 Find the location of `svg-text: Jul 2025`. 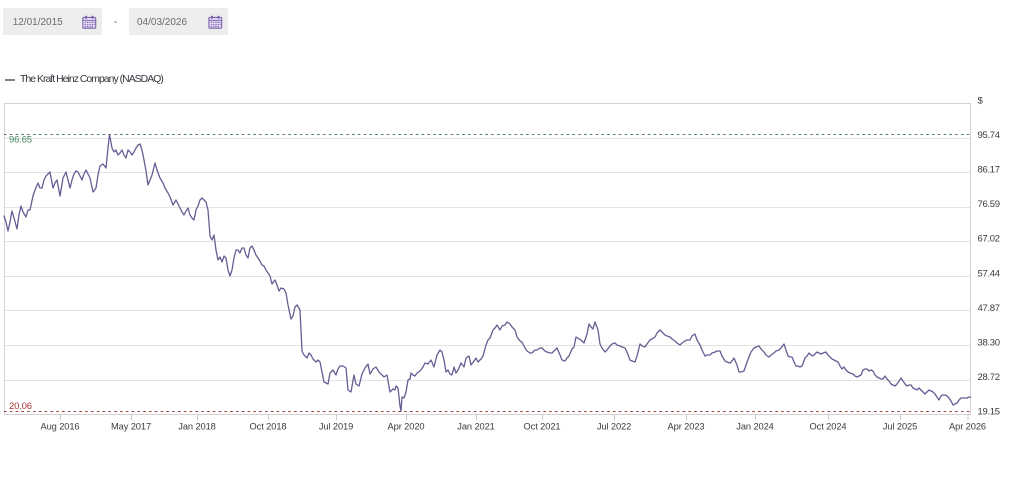

svg-text: Jul 2025 is located at coordinates (900, 426).